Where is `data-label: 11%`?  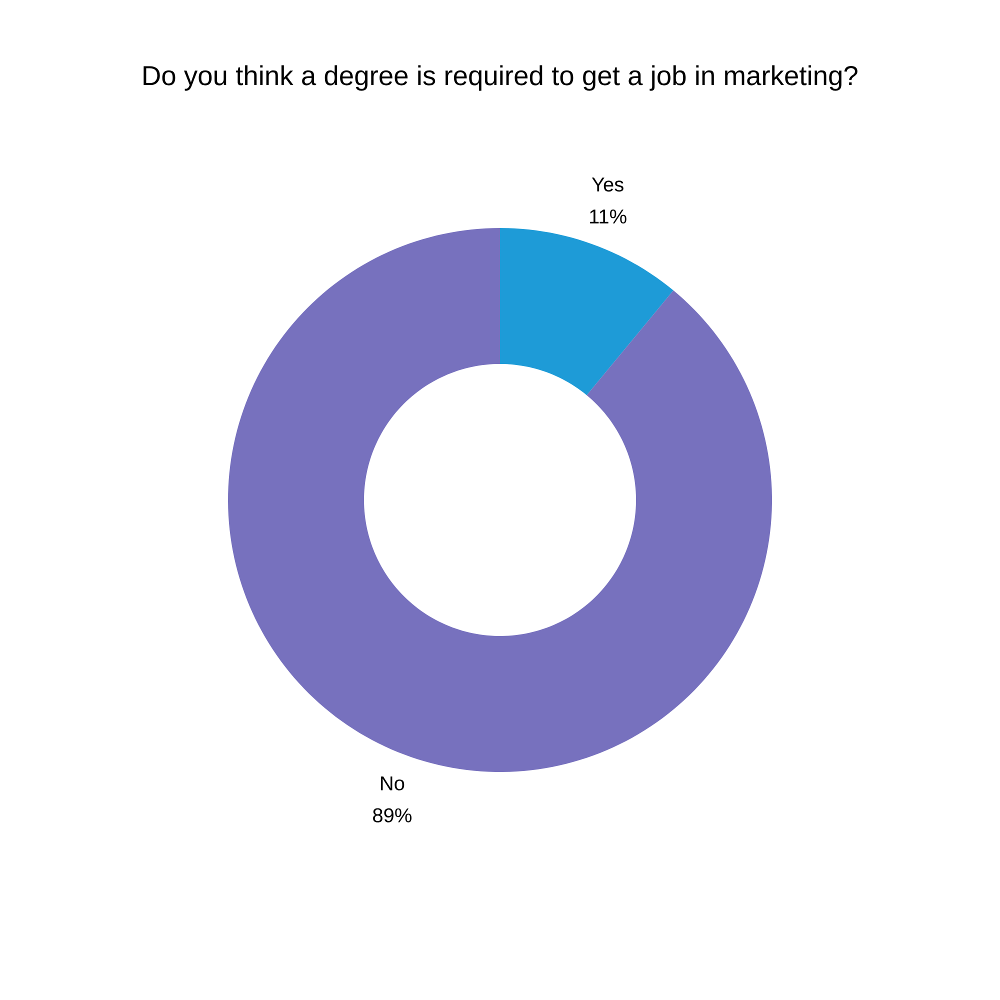 data-label: 11% is located at coordinates (608, 217).